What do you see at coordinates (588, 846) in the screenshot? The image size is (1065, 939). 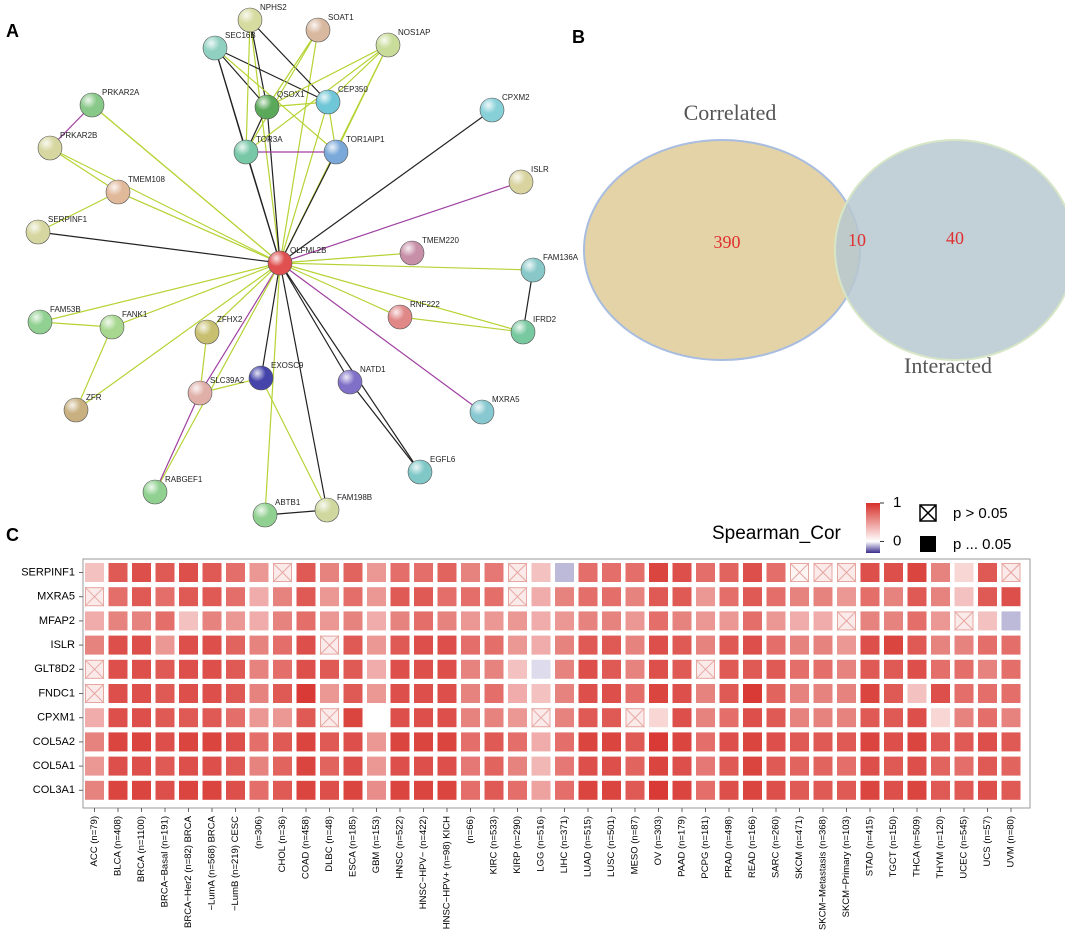 I see `column-label: LUAD (n=515)` at bounding box center [588, 846].